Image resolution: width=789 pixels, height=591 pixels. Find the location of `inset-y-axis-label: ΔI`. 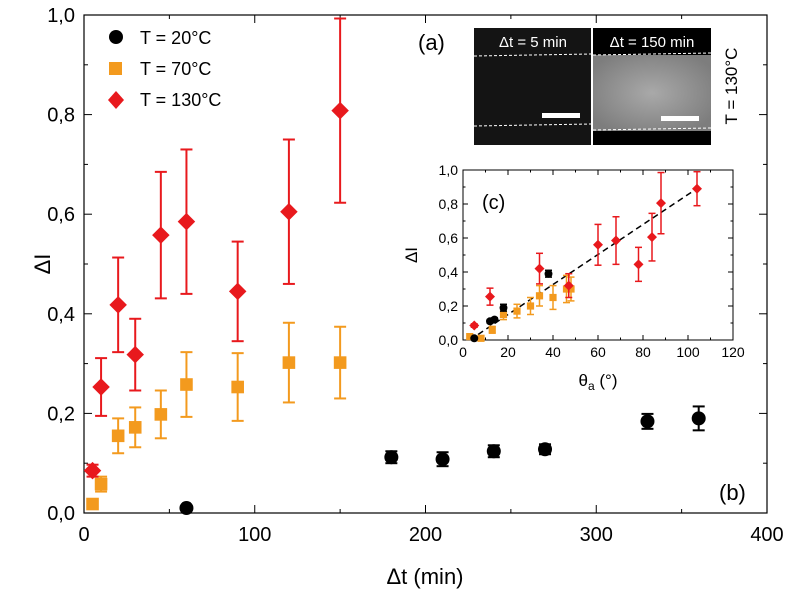

inset-y-axis-label: ΔI is located at coordinates (411, 255).